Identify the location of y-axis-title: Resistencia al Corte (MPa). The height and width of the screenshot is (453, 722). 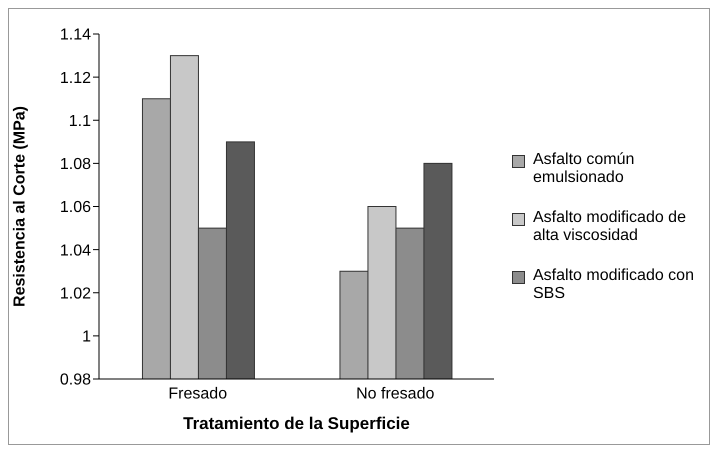
(20, 206).